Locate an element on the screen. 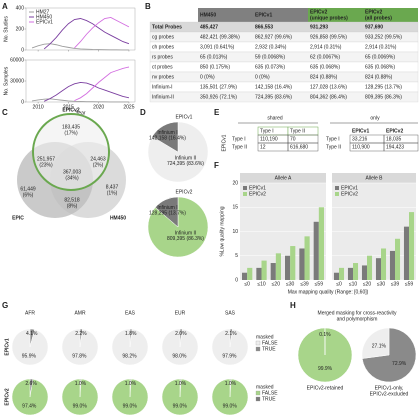 Image resolution: width=420 pixels, height=420 pixels. cell: 65 (0.0069%) is located at coordinates (380, 57).